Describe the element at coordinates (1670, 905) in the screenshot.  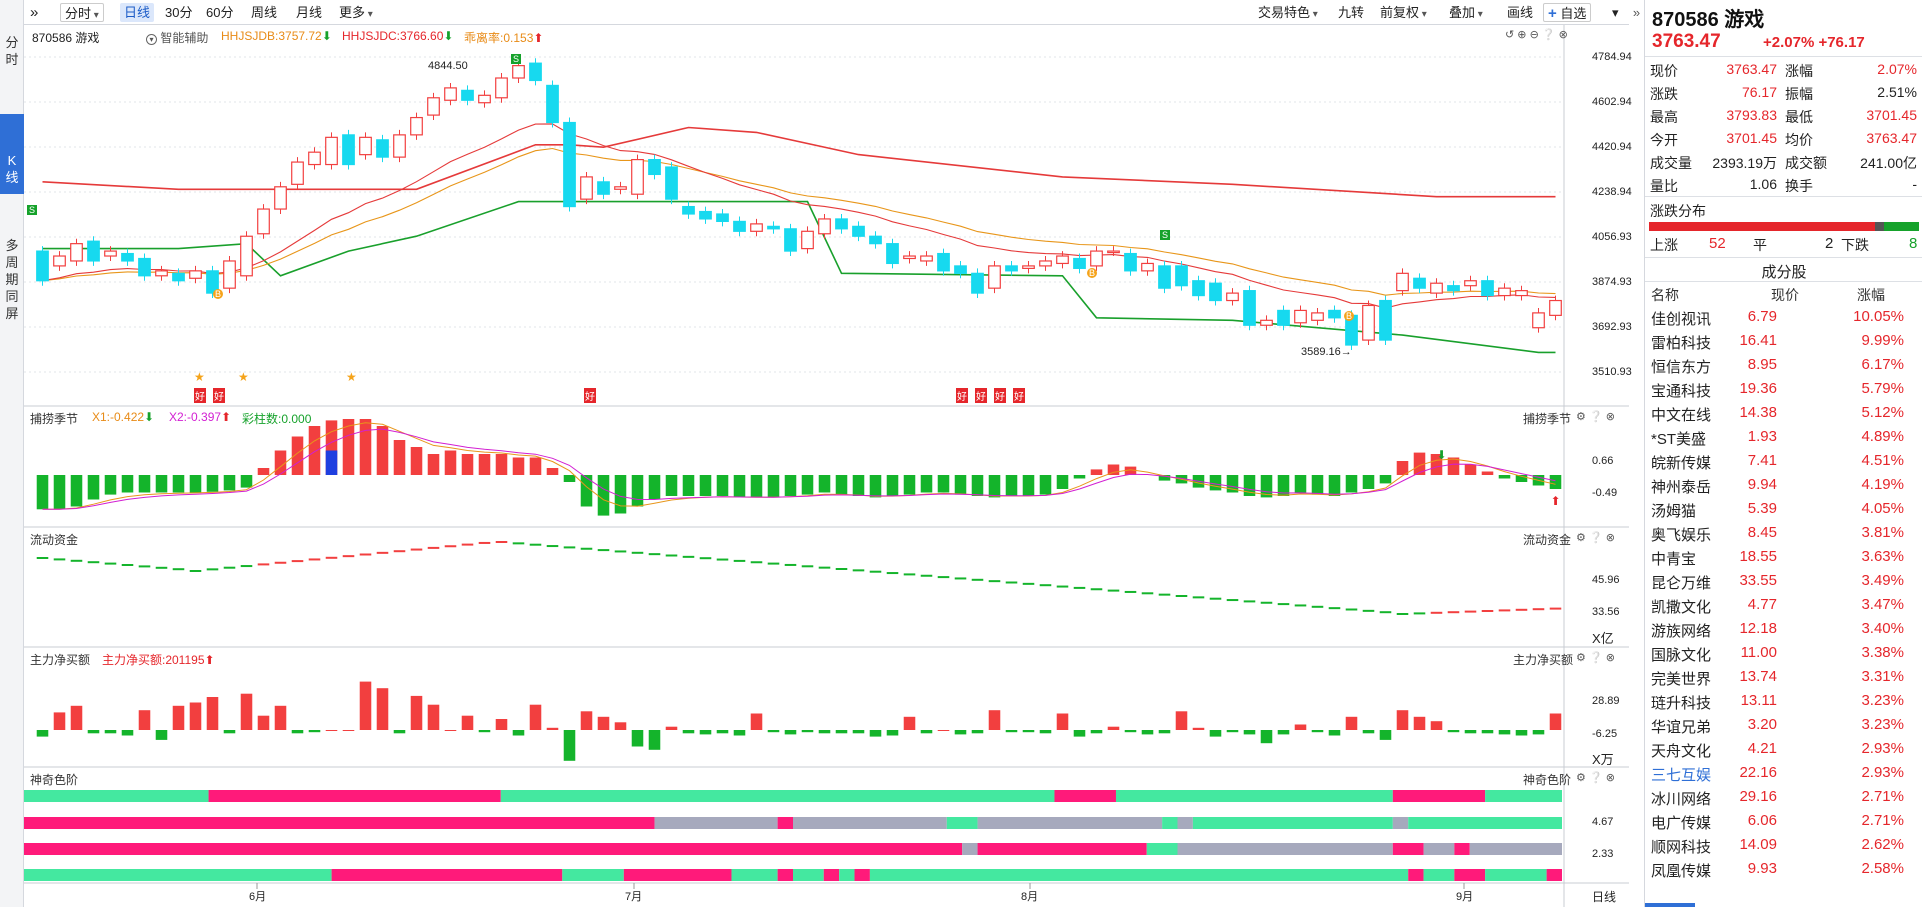
I see `scroll-indicator` at that location.